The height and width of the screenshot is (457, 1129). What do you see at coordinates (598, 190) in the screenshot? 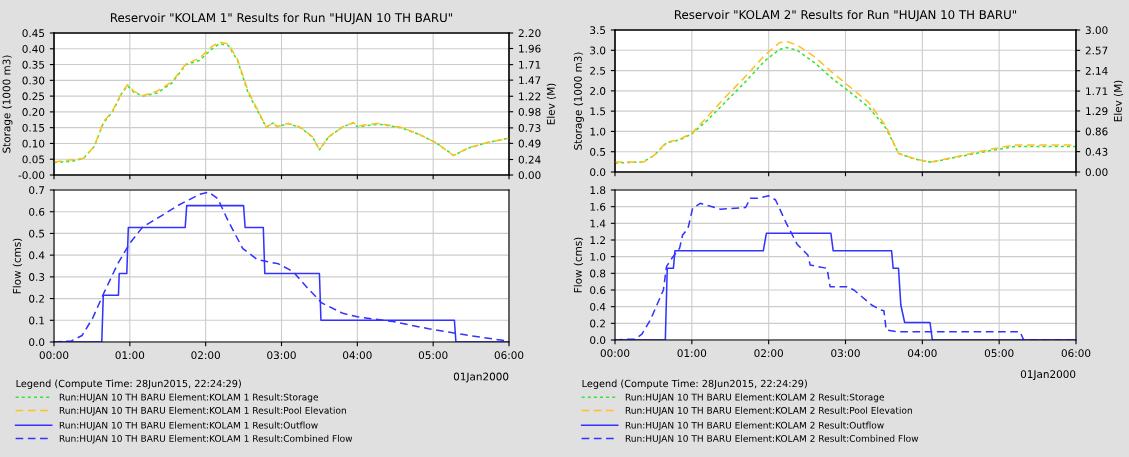
I see `y-tick-label: 1.8` at bounding box center [598, 190].